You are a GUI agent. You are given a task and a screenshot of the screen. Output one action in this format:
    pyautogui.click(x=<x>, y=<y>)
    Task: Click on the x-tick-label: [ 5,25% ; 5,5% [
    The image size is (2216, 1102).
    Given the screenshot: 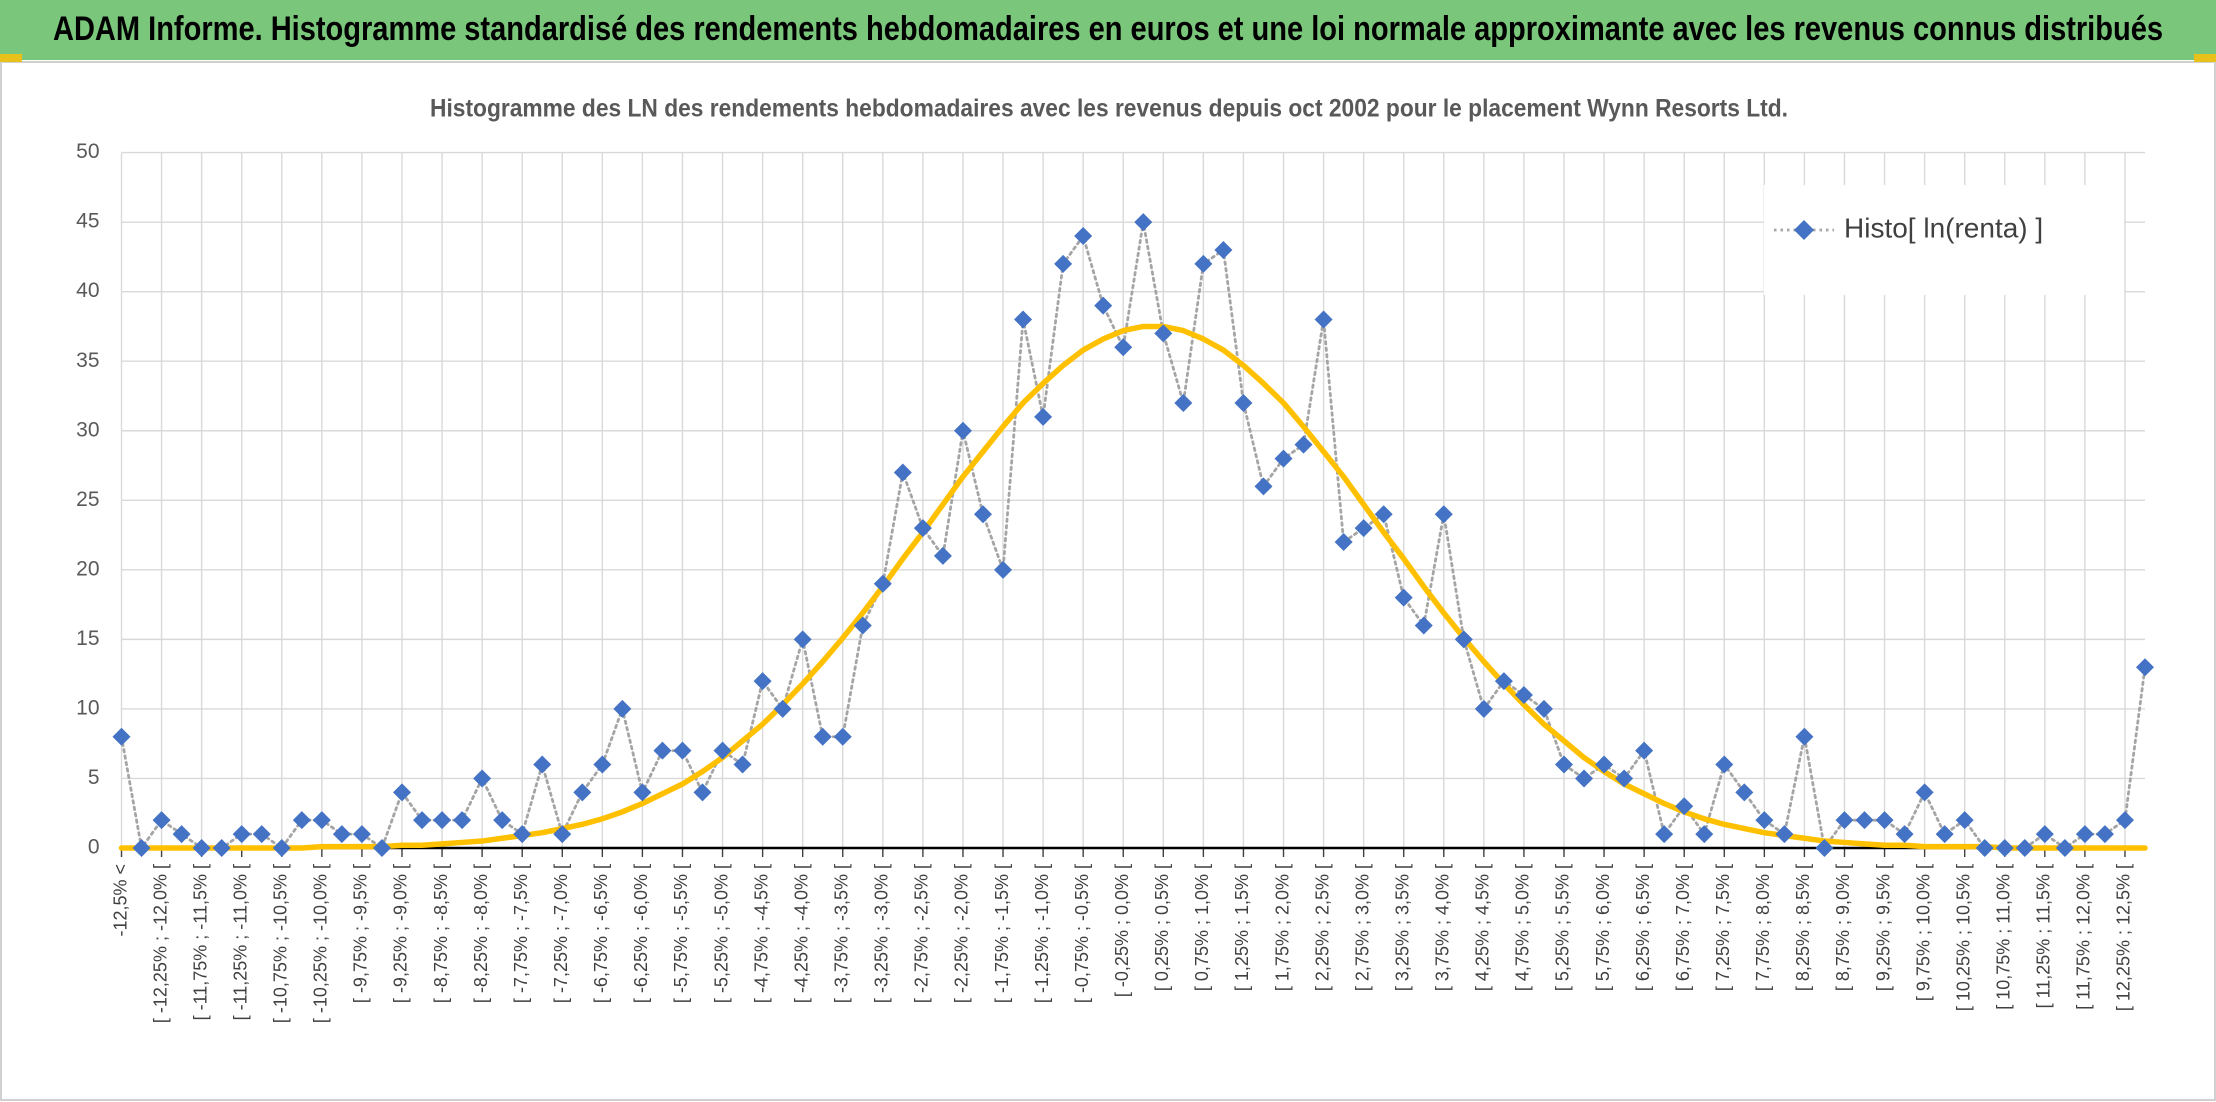 What is the action you would take?
    pyautogui.click(x=1563, y=927)
    